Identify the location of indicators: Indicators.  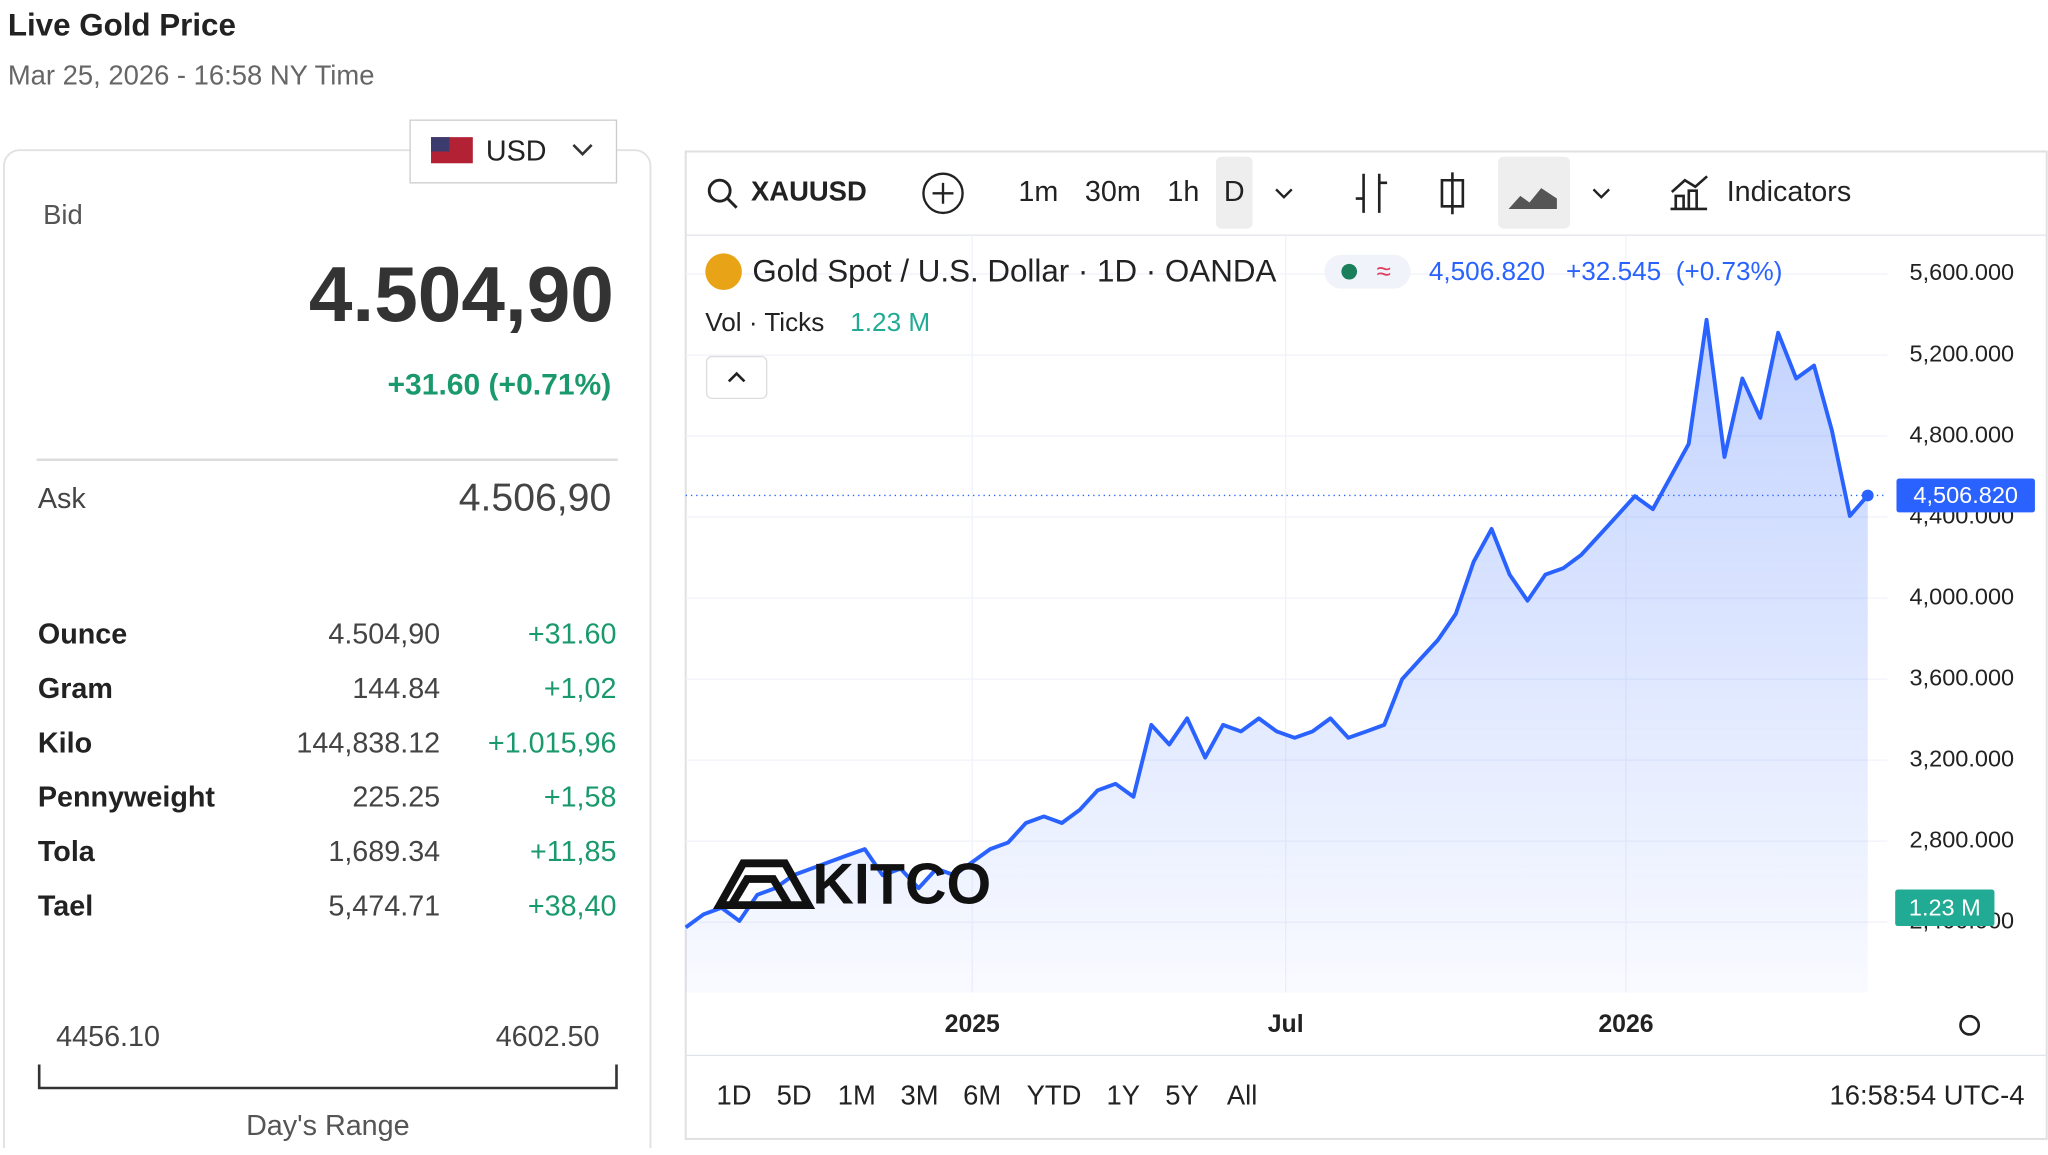
(1789, 192).